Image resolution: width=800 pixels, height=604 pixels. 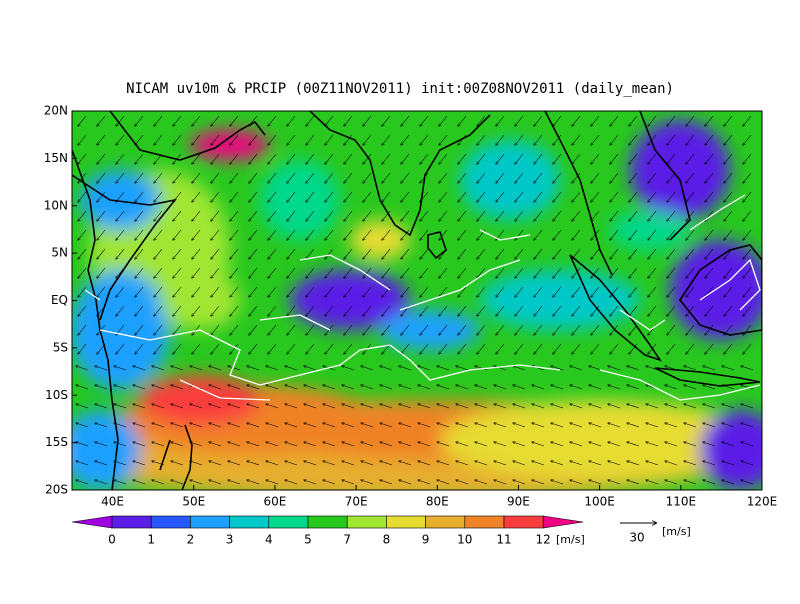 I want to click on coast-sri-lanka, so click(x=437, y=245).